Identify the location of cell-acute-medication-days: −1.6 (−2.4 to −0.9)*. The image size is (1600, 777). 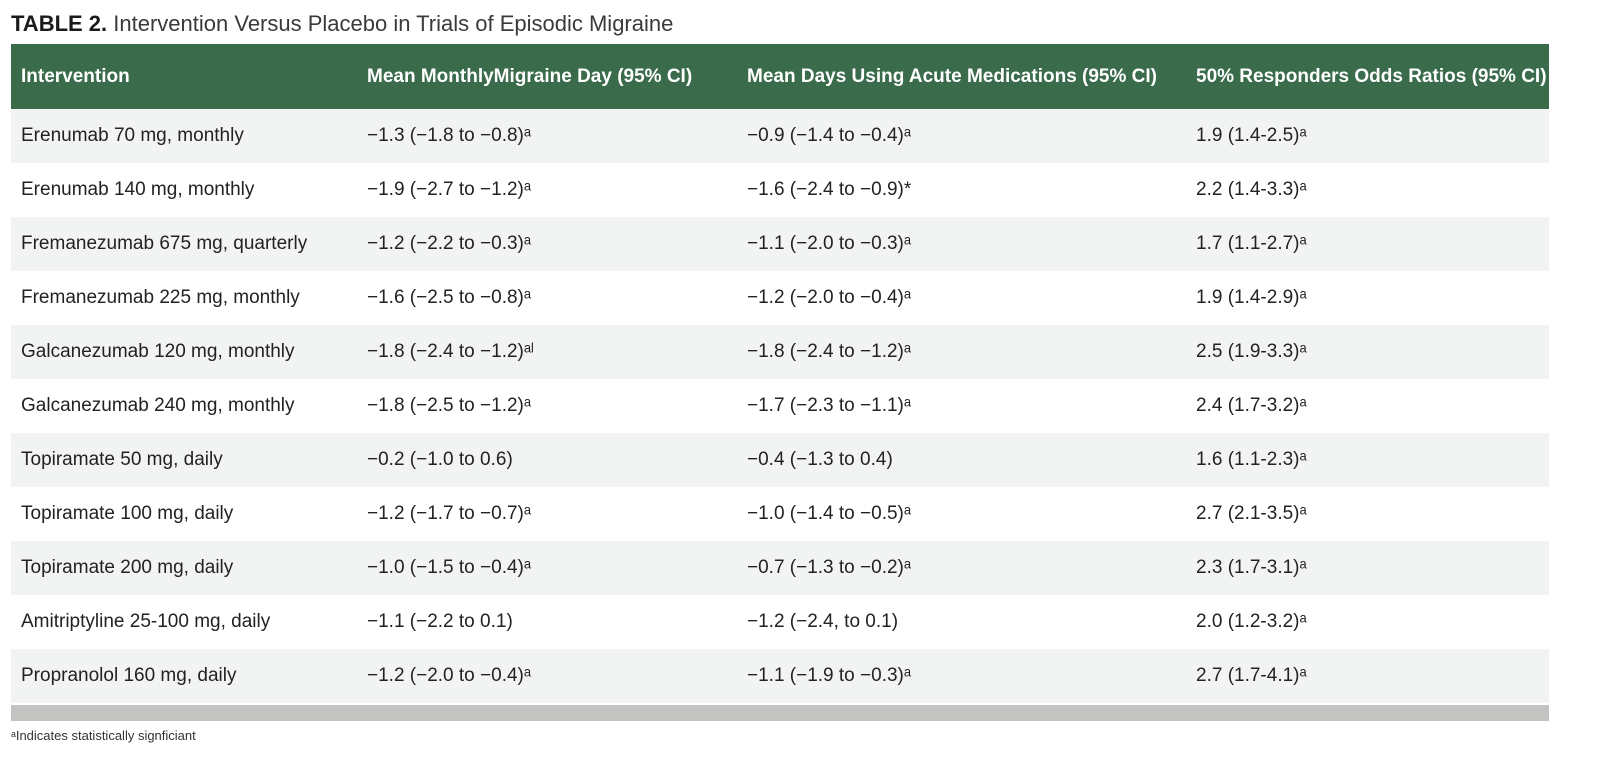
(961, 190).